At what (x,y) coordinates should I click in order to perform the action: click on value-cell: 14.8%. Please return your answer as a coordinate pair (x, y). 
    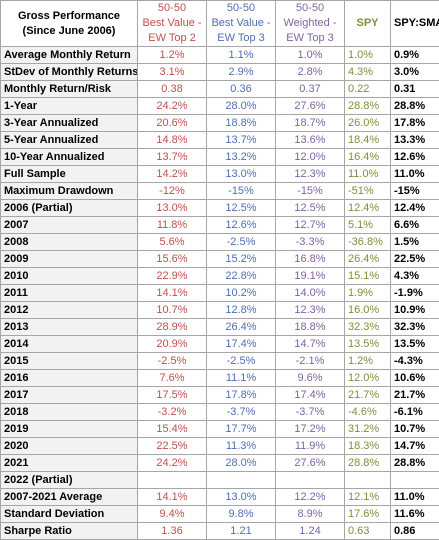
    Looking at the image, I should click on (172, 140).